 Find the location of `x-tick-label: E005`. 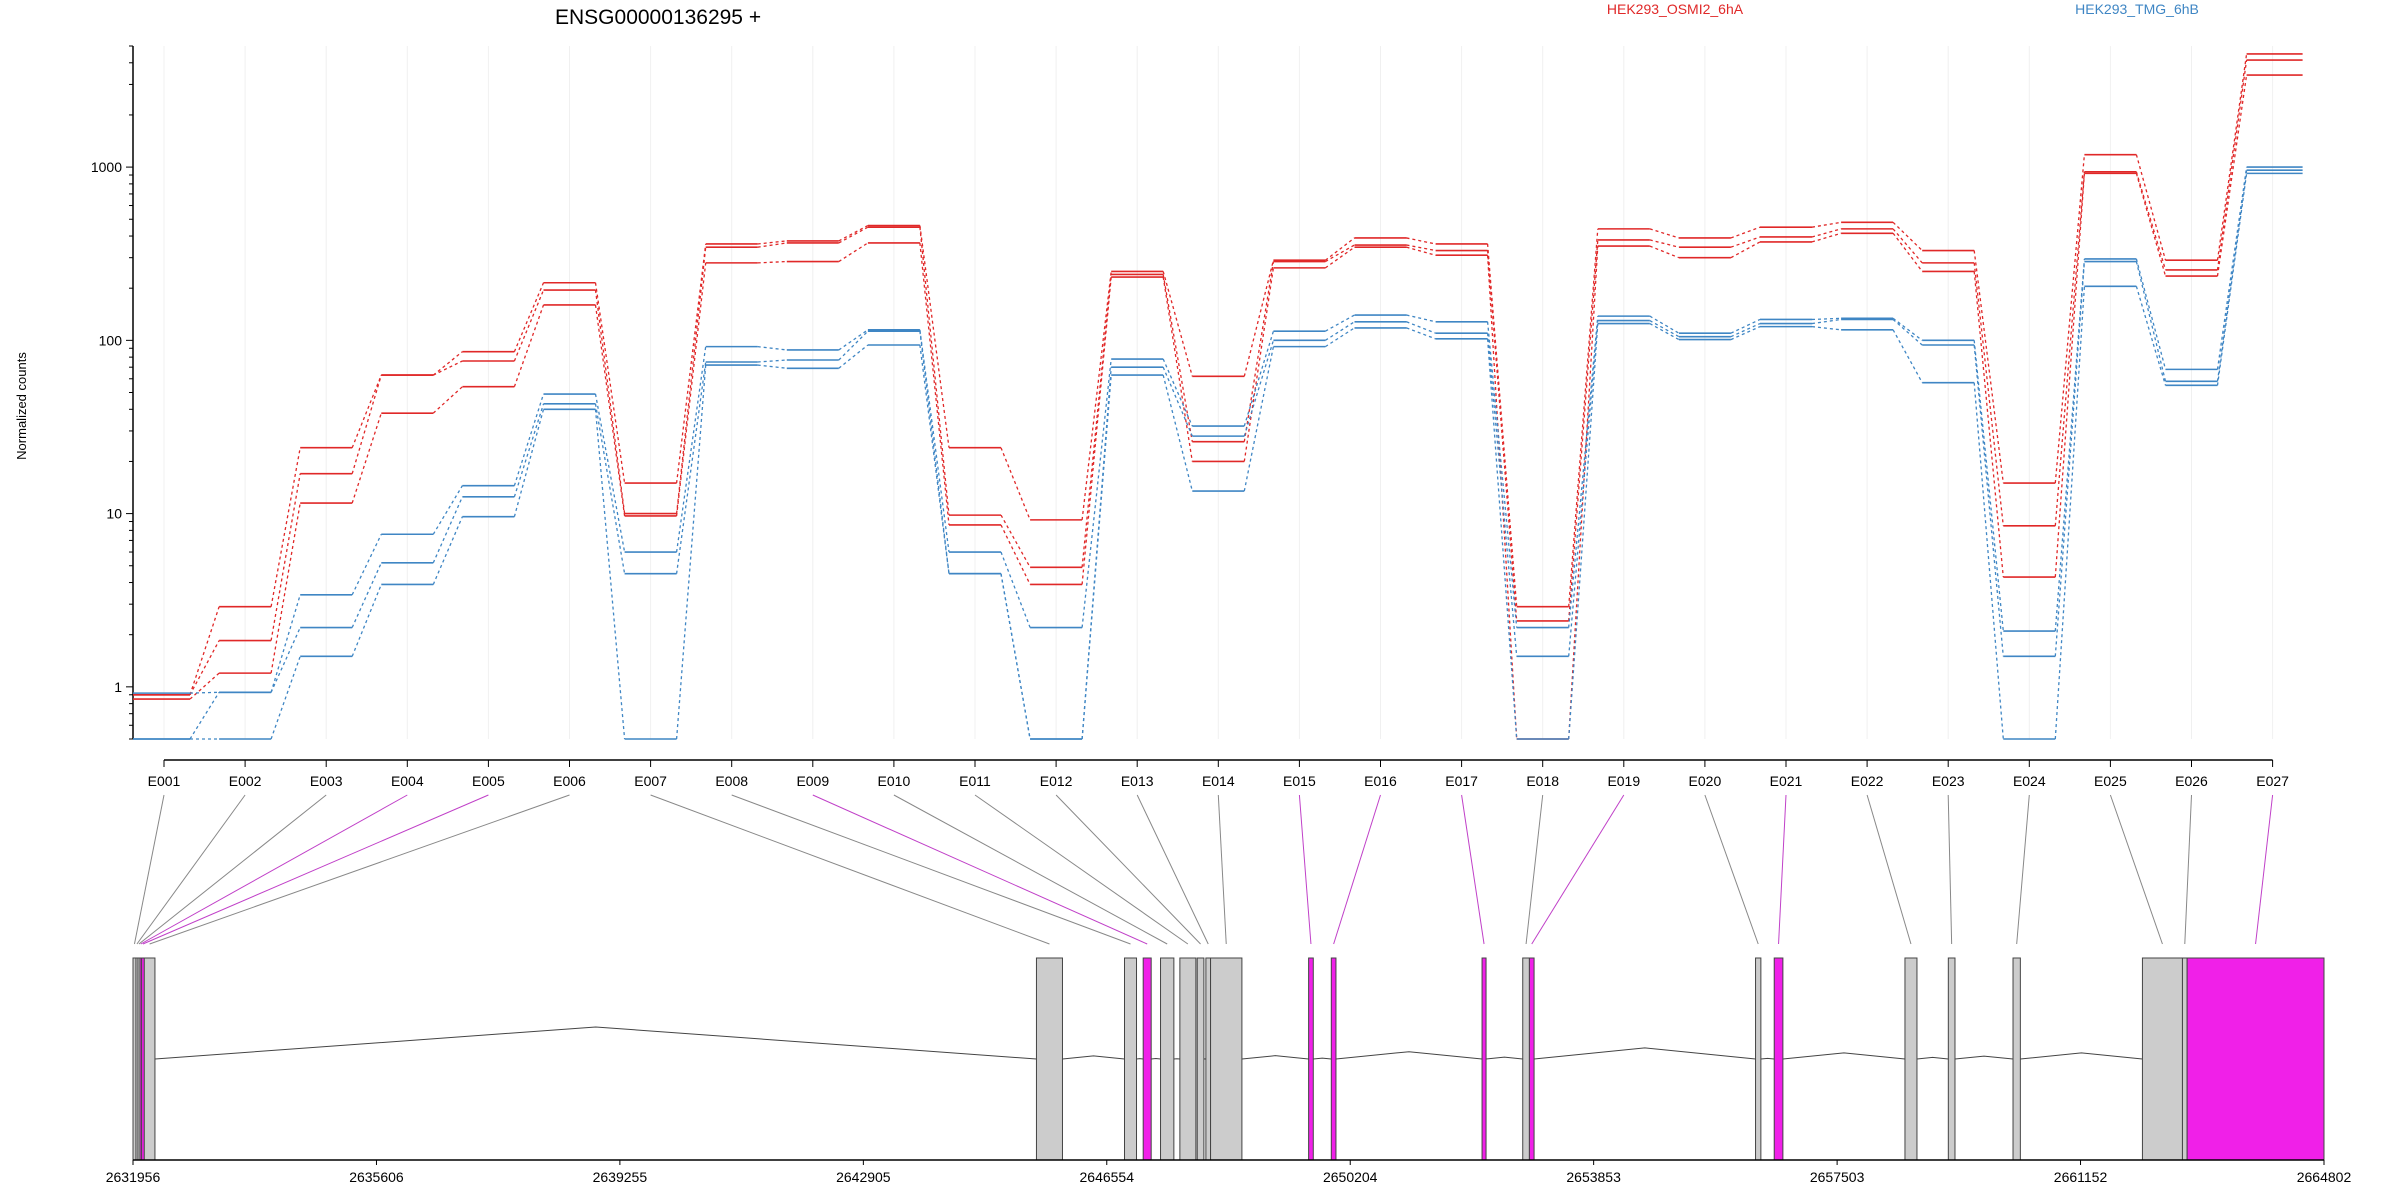

x-tick-label: E005 is located at coordinates (488, 781).